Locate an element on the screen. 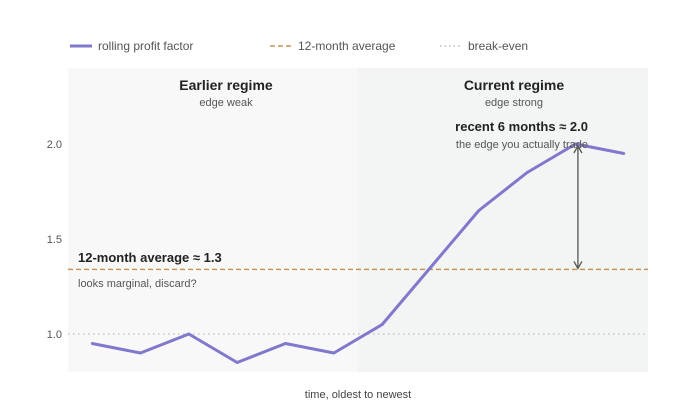 Image resolution: width=680 pixels, height=420 pixels. recent-annotation-title: recent 6 months ≈ 2.0 is located at coordinates (521, 126).